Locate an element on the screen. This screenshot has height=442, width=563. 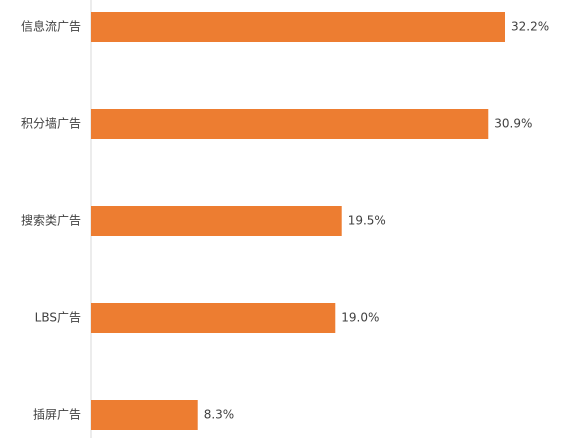
category-label-4: 插屏广告 is located at coordinates (57, 415).